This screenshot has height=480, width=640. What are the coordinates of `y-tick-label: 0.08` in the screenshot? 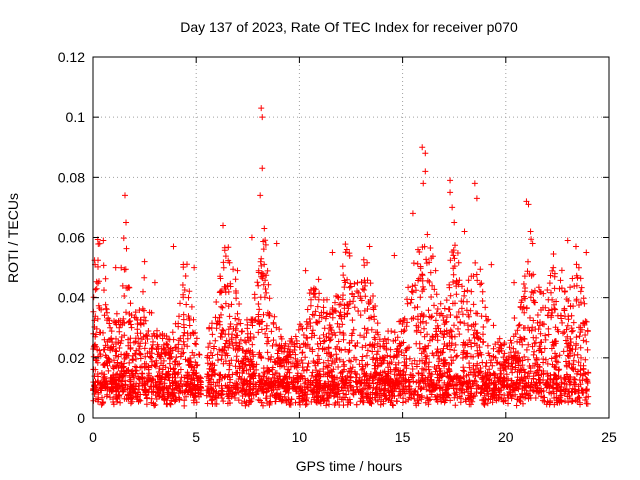 It's located at (71, 177).